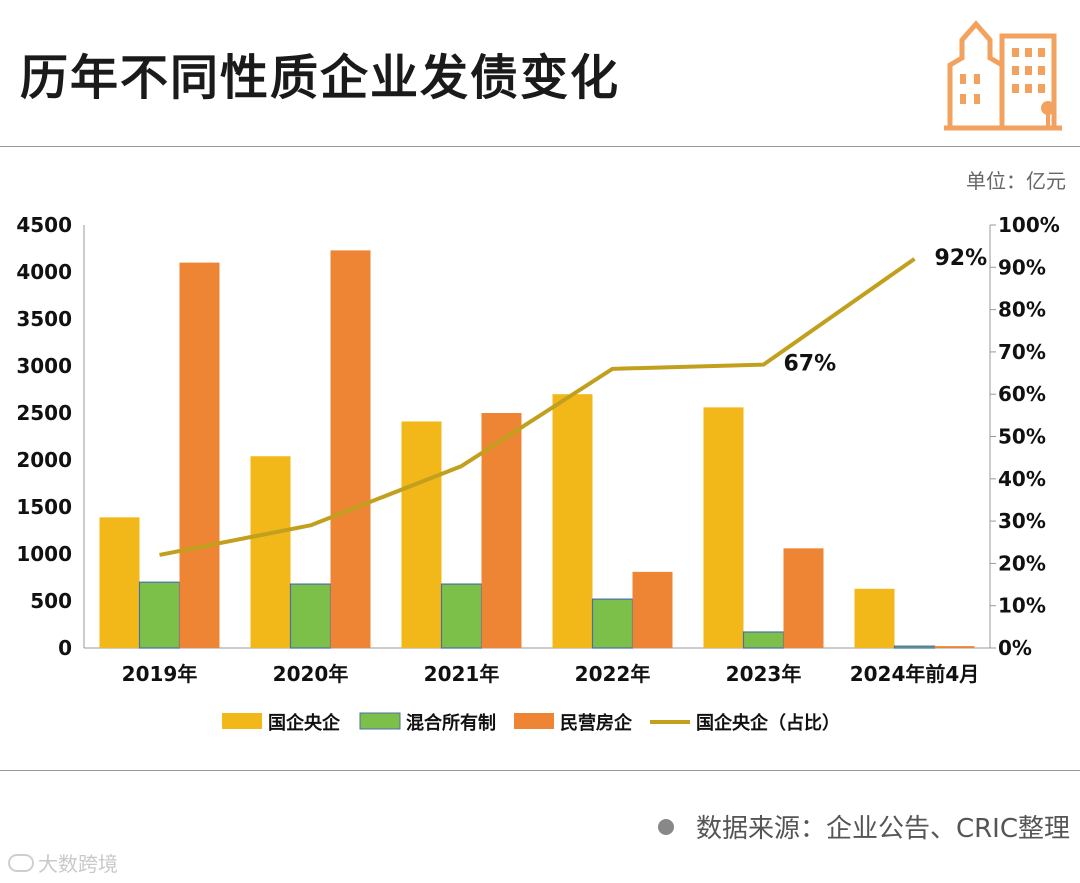  Describe the element at coordinates (915, 674) in the screenshot. I see `x-category-label: 2024年前4月` at that location.